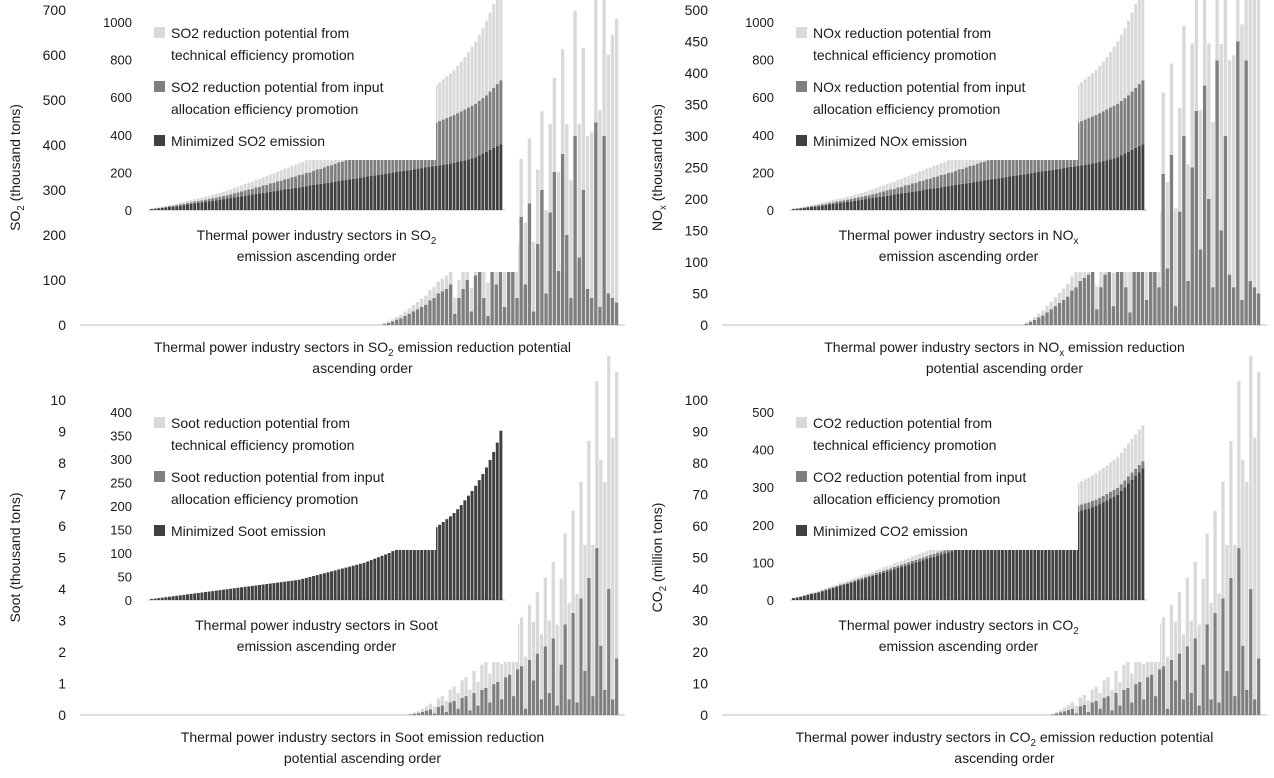 The image size is (1274, 778). Describe the element at coordinates (55, 145) in the screenshot. I see `so2-main-ytick-label: 400` at that location.